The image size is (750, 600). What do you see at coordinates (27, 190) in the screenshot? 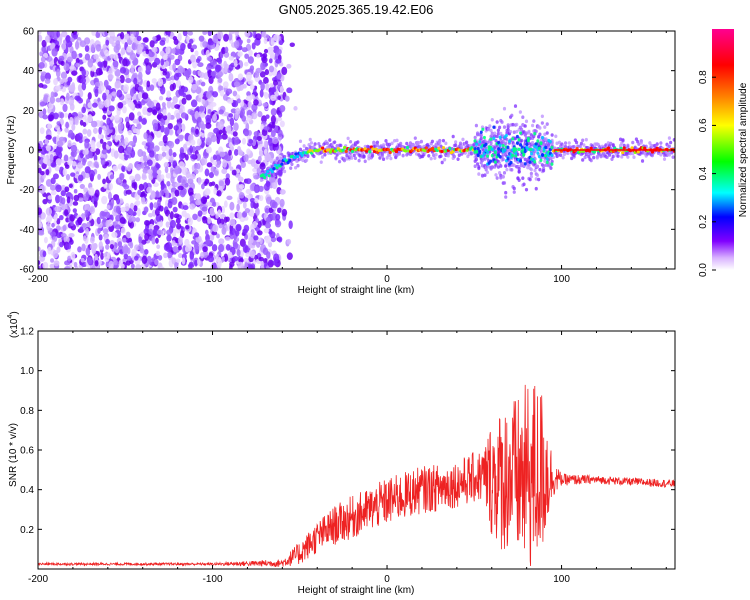
I see `spectrogram-ytick-label: -20` at bounding box center [27, 190].